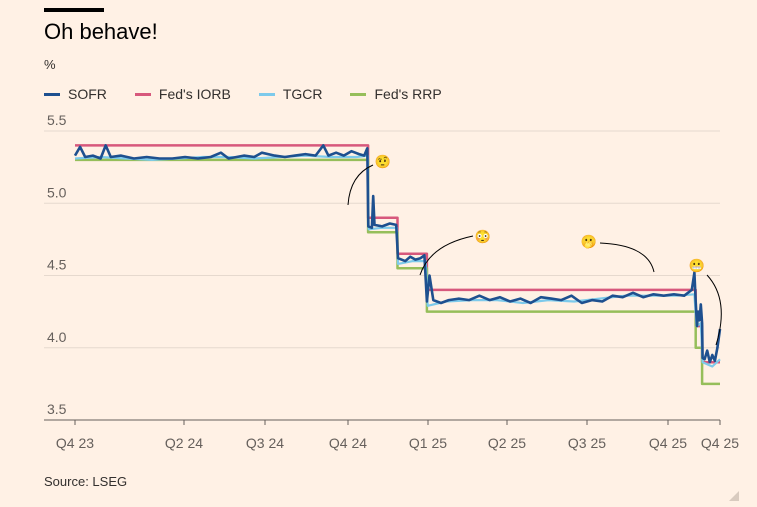 The height and width of the screenshot is (507, 757). What do you see at coordinates (57, 120) in the screenshot?
I see `y-tick-label: 5.5` at bounding box center [57, 120].